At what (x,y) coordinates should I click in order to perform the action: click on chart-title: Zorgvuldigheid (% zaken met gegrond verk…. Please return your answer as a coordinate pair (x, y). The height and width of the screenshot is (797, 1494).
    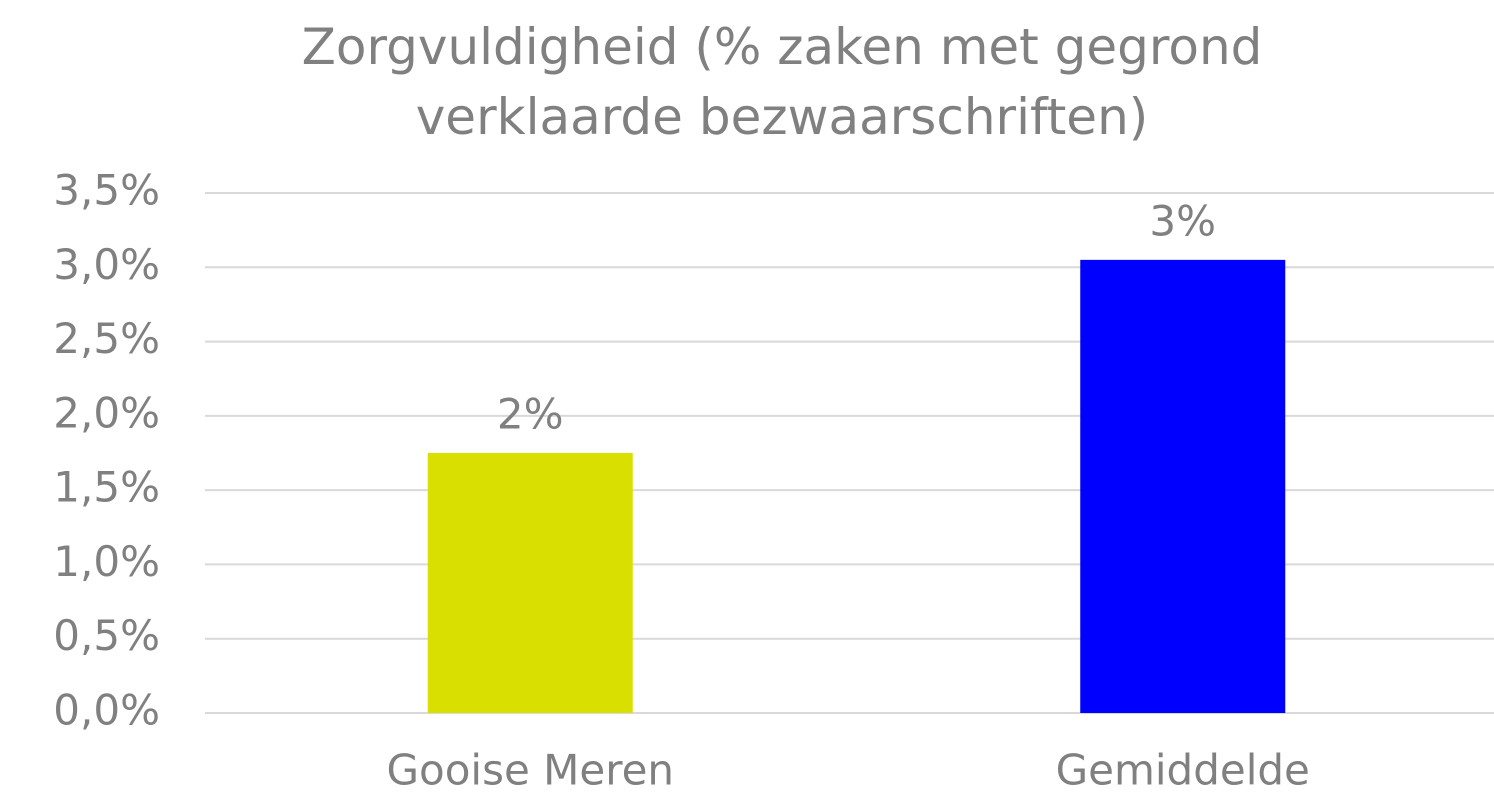
    Looking at the image, I should click on (782, 82).